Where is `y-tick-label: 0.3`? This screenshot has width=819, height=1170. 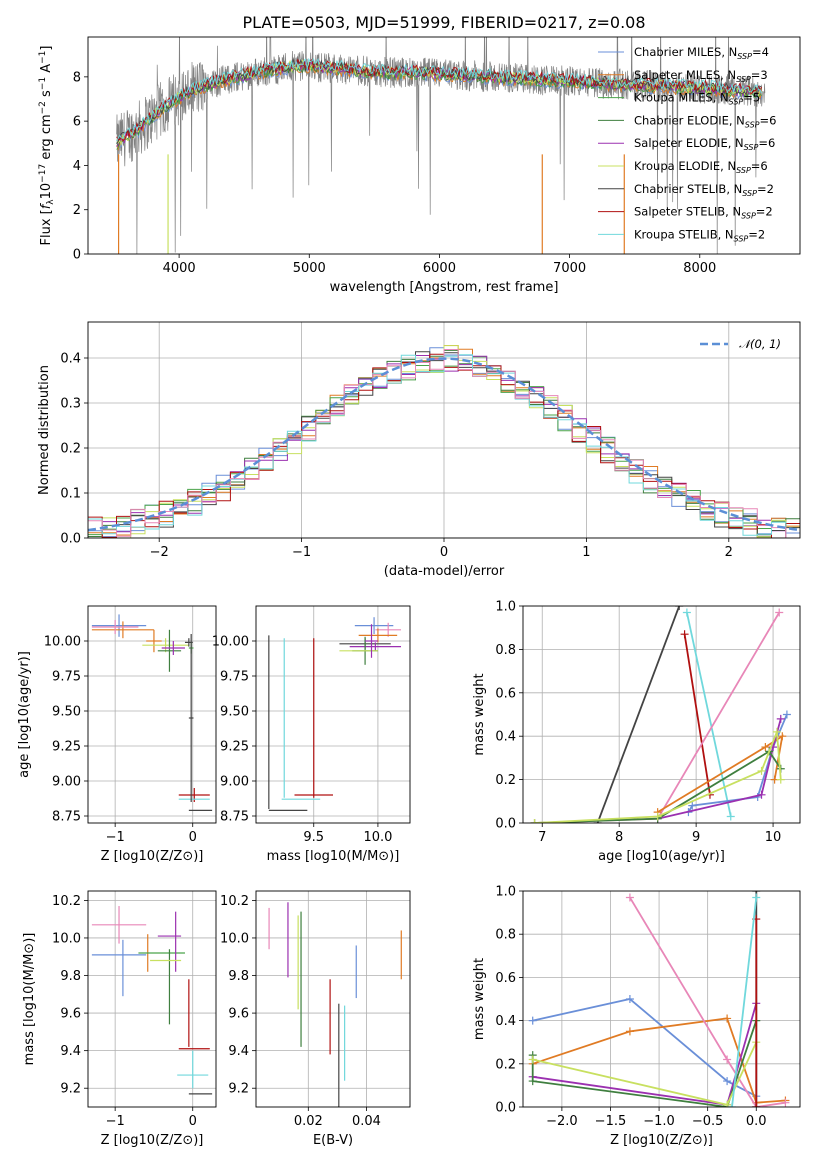
y-tick-label: 0.3 is located at coordinates (70, 404).